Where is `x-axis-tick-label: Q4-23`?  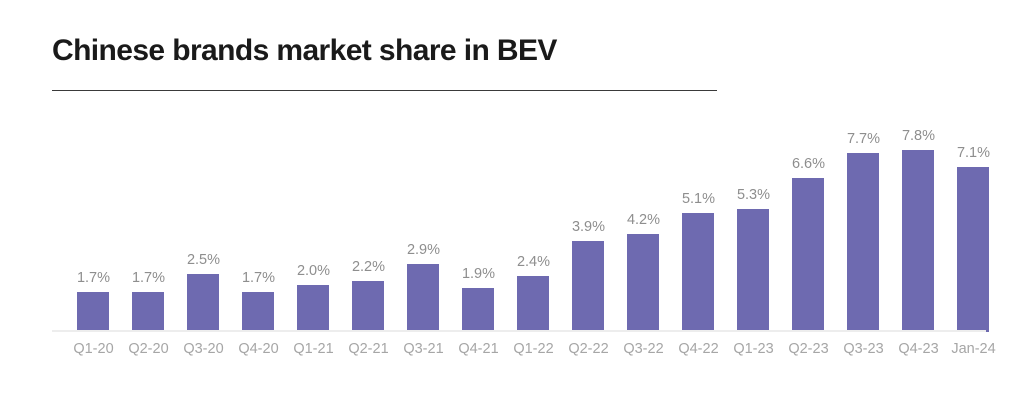
x-axis-tick-label: Q4-23 is located at coordinates (918, 349).